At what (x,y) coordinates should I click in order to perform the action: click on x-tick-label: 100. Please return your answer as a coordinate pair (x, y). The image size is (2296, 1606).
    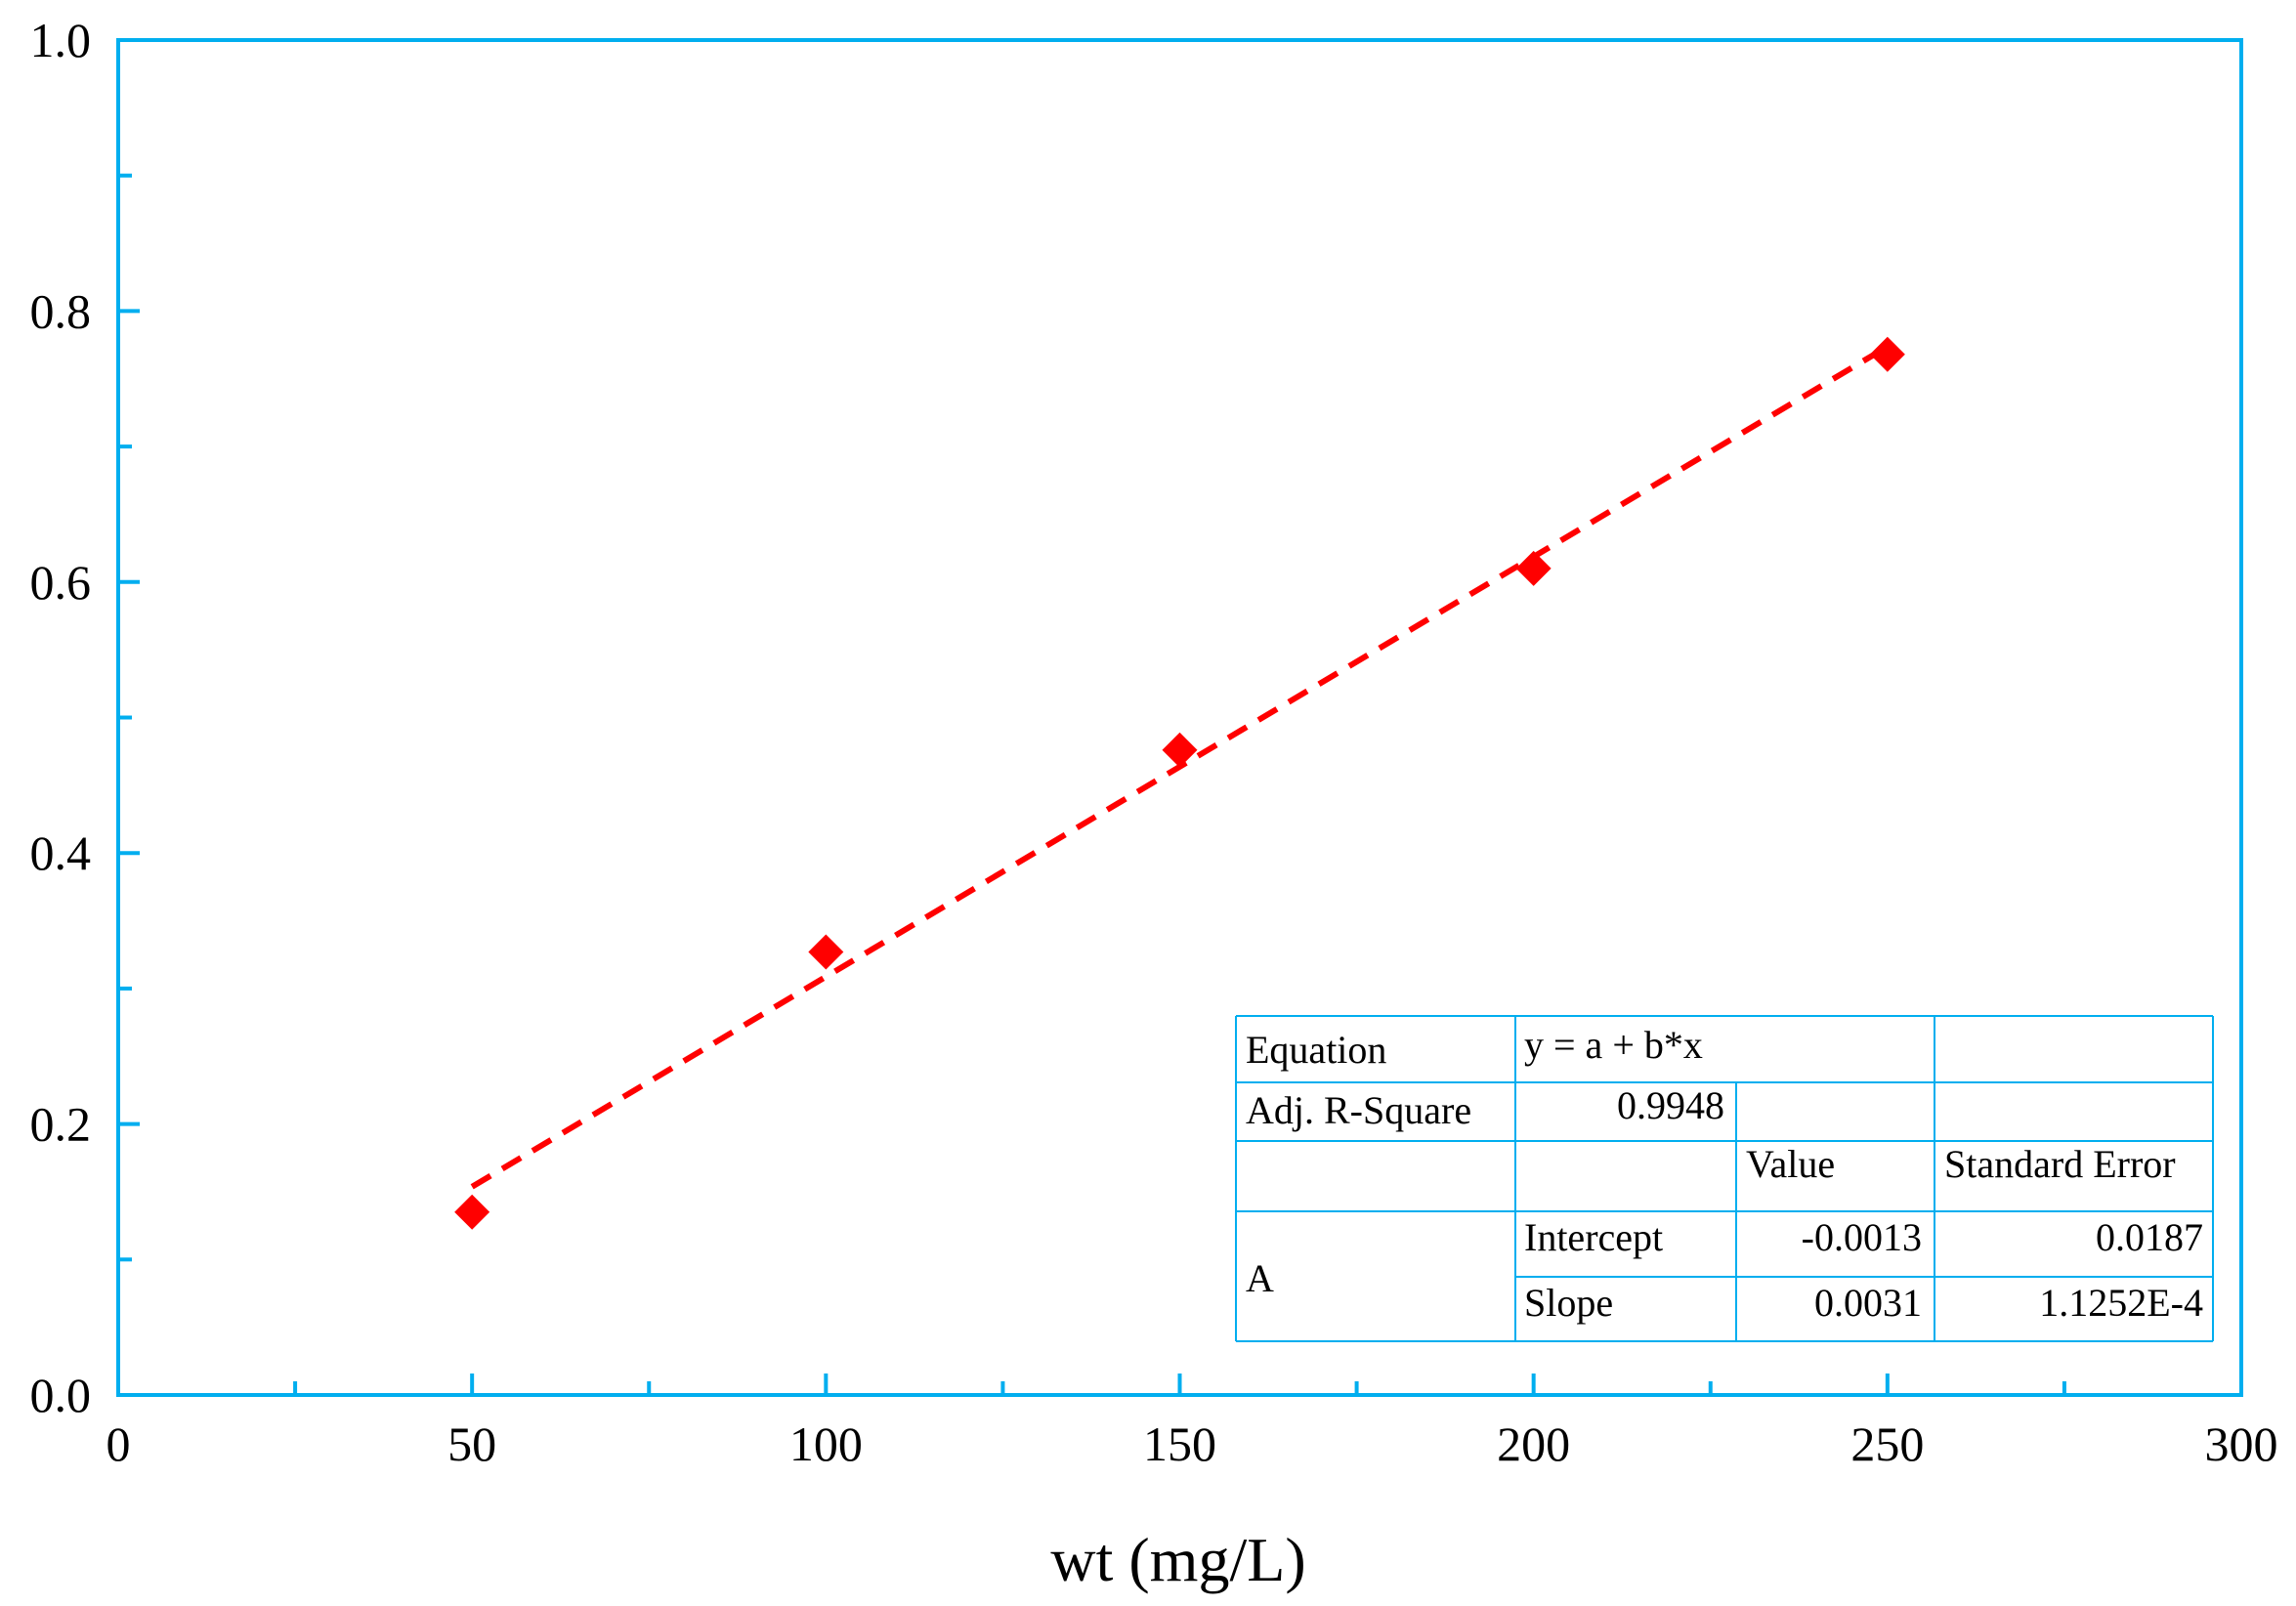
    Looking at the image, I should click on (826, 1444).